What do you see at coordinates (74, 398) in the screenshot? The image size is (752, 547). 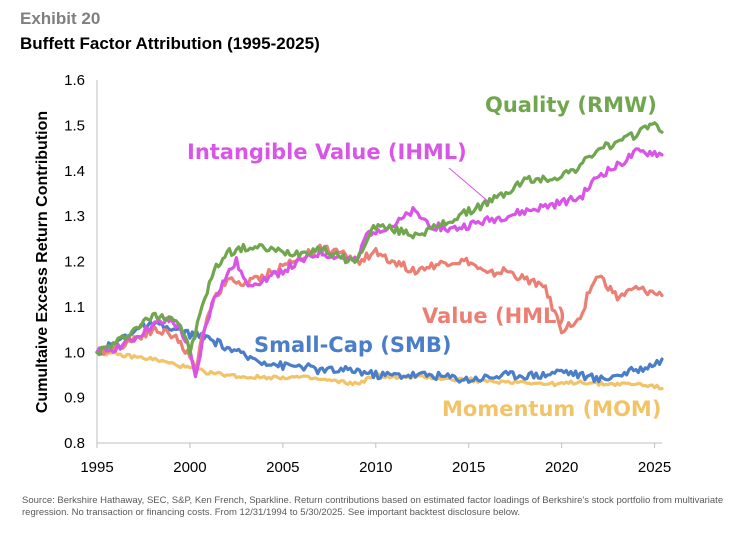 I see `y-tick-label: 0.9` at bounding box center [74, 398].